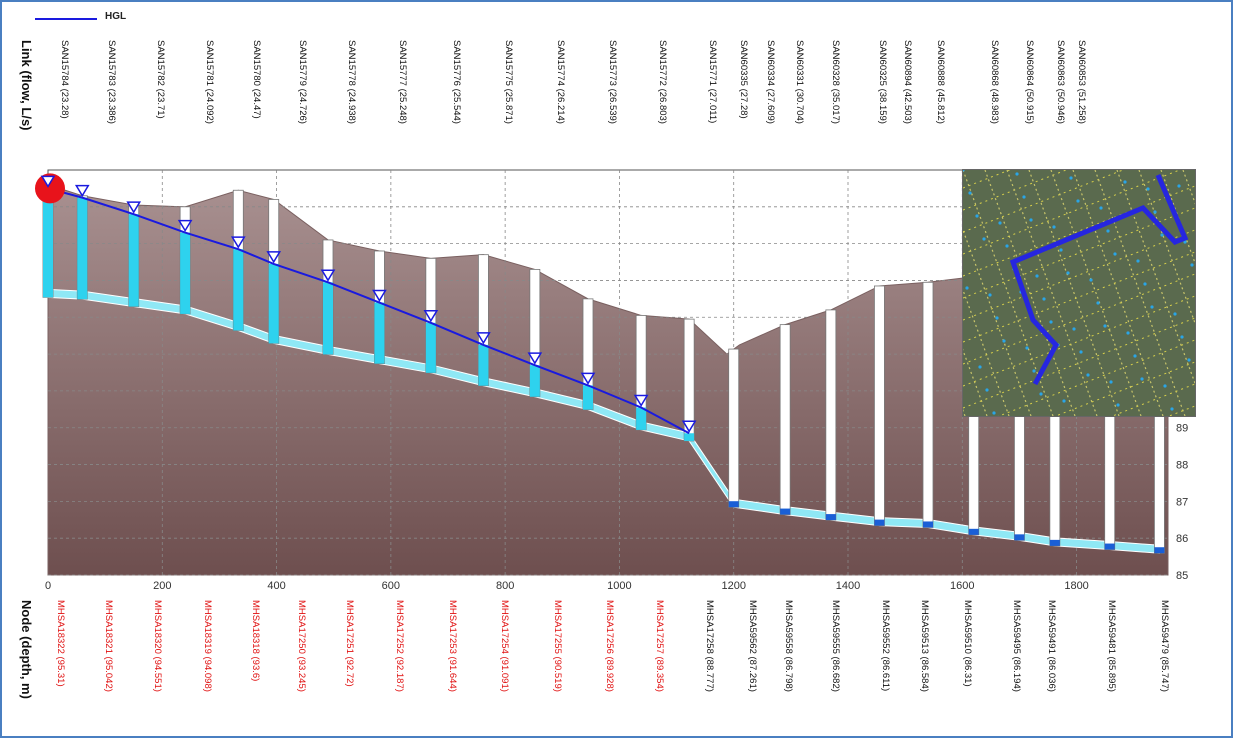  Describe the element at coordinates (1182, 429) in the screenshot. I see `y-tick-label: 89` at that location.